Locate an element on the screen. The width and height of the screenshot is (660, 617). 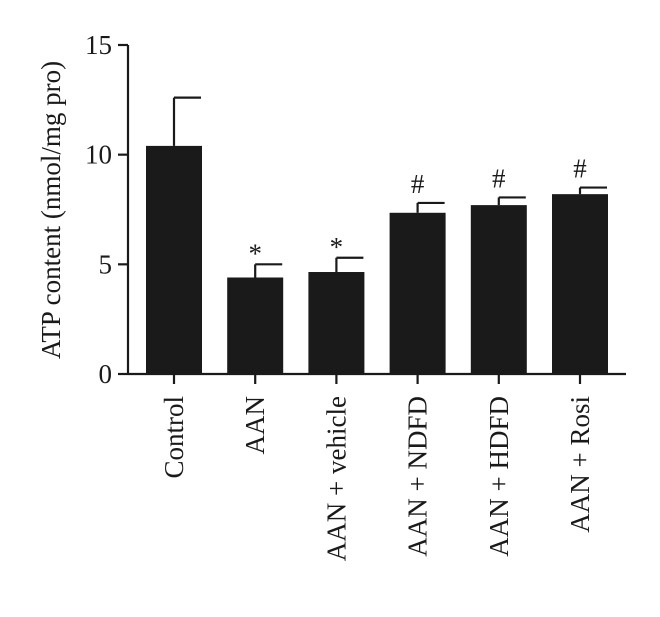
y-tick-label: 10 is located at coordinates (98, 155).